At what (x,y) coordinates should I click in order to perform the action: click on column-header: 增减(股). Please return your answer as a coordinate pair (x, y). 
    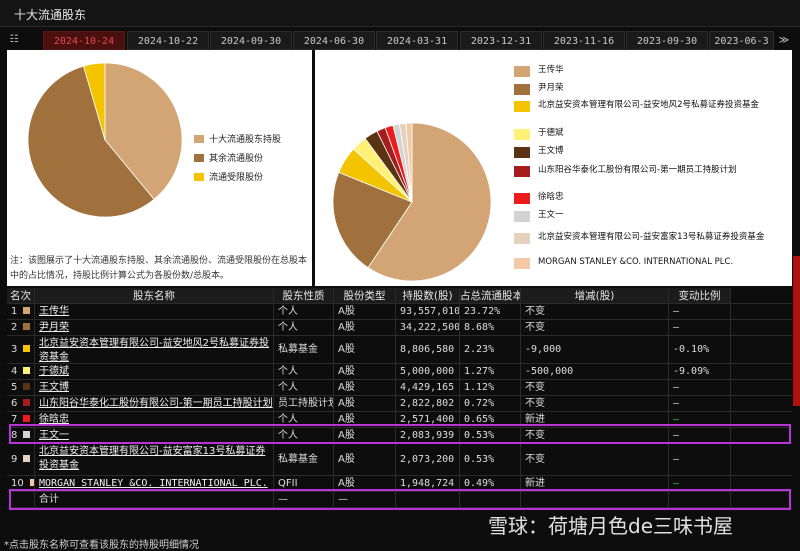
    Looking at the image, I should click on (595, 295).